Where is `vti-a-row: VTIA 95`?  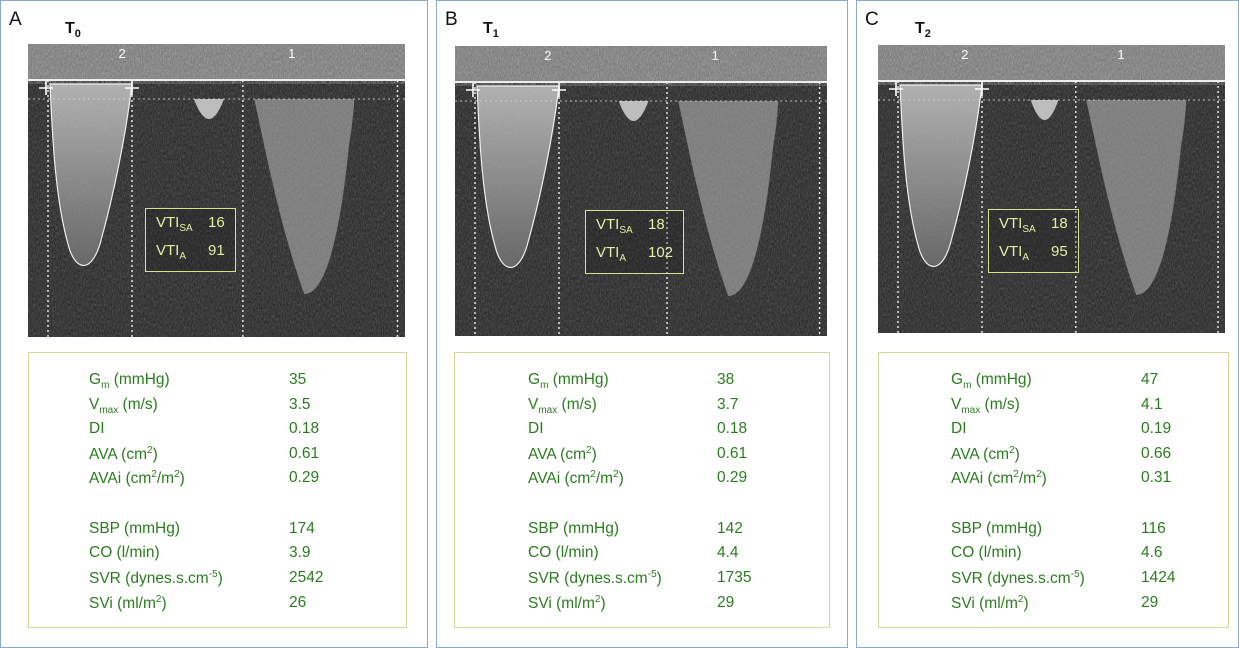
vti-a-row: VTIA 95 is located at coordinates (1033, 255).